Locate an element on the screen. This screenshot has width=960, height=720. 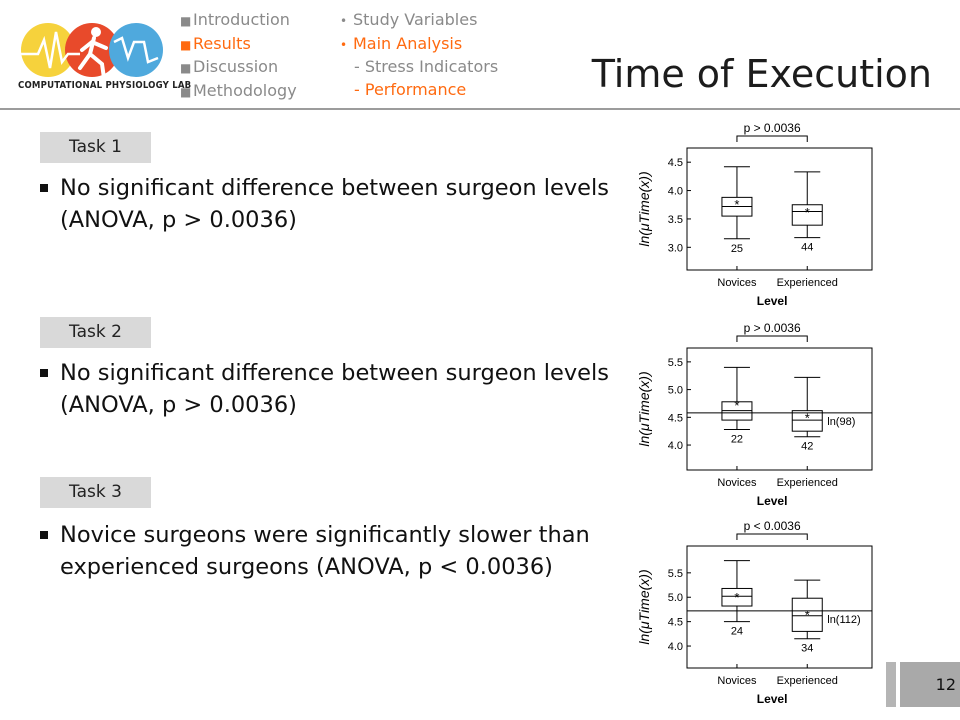
sample-size-label: 22 is located at coordinates (737, 440).